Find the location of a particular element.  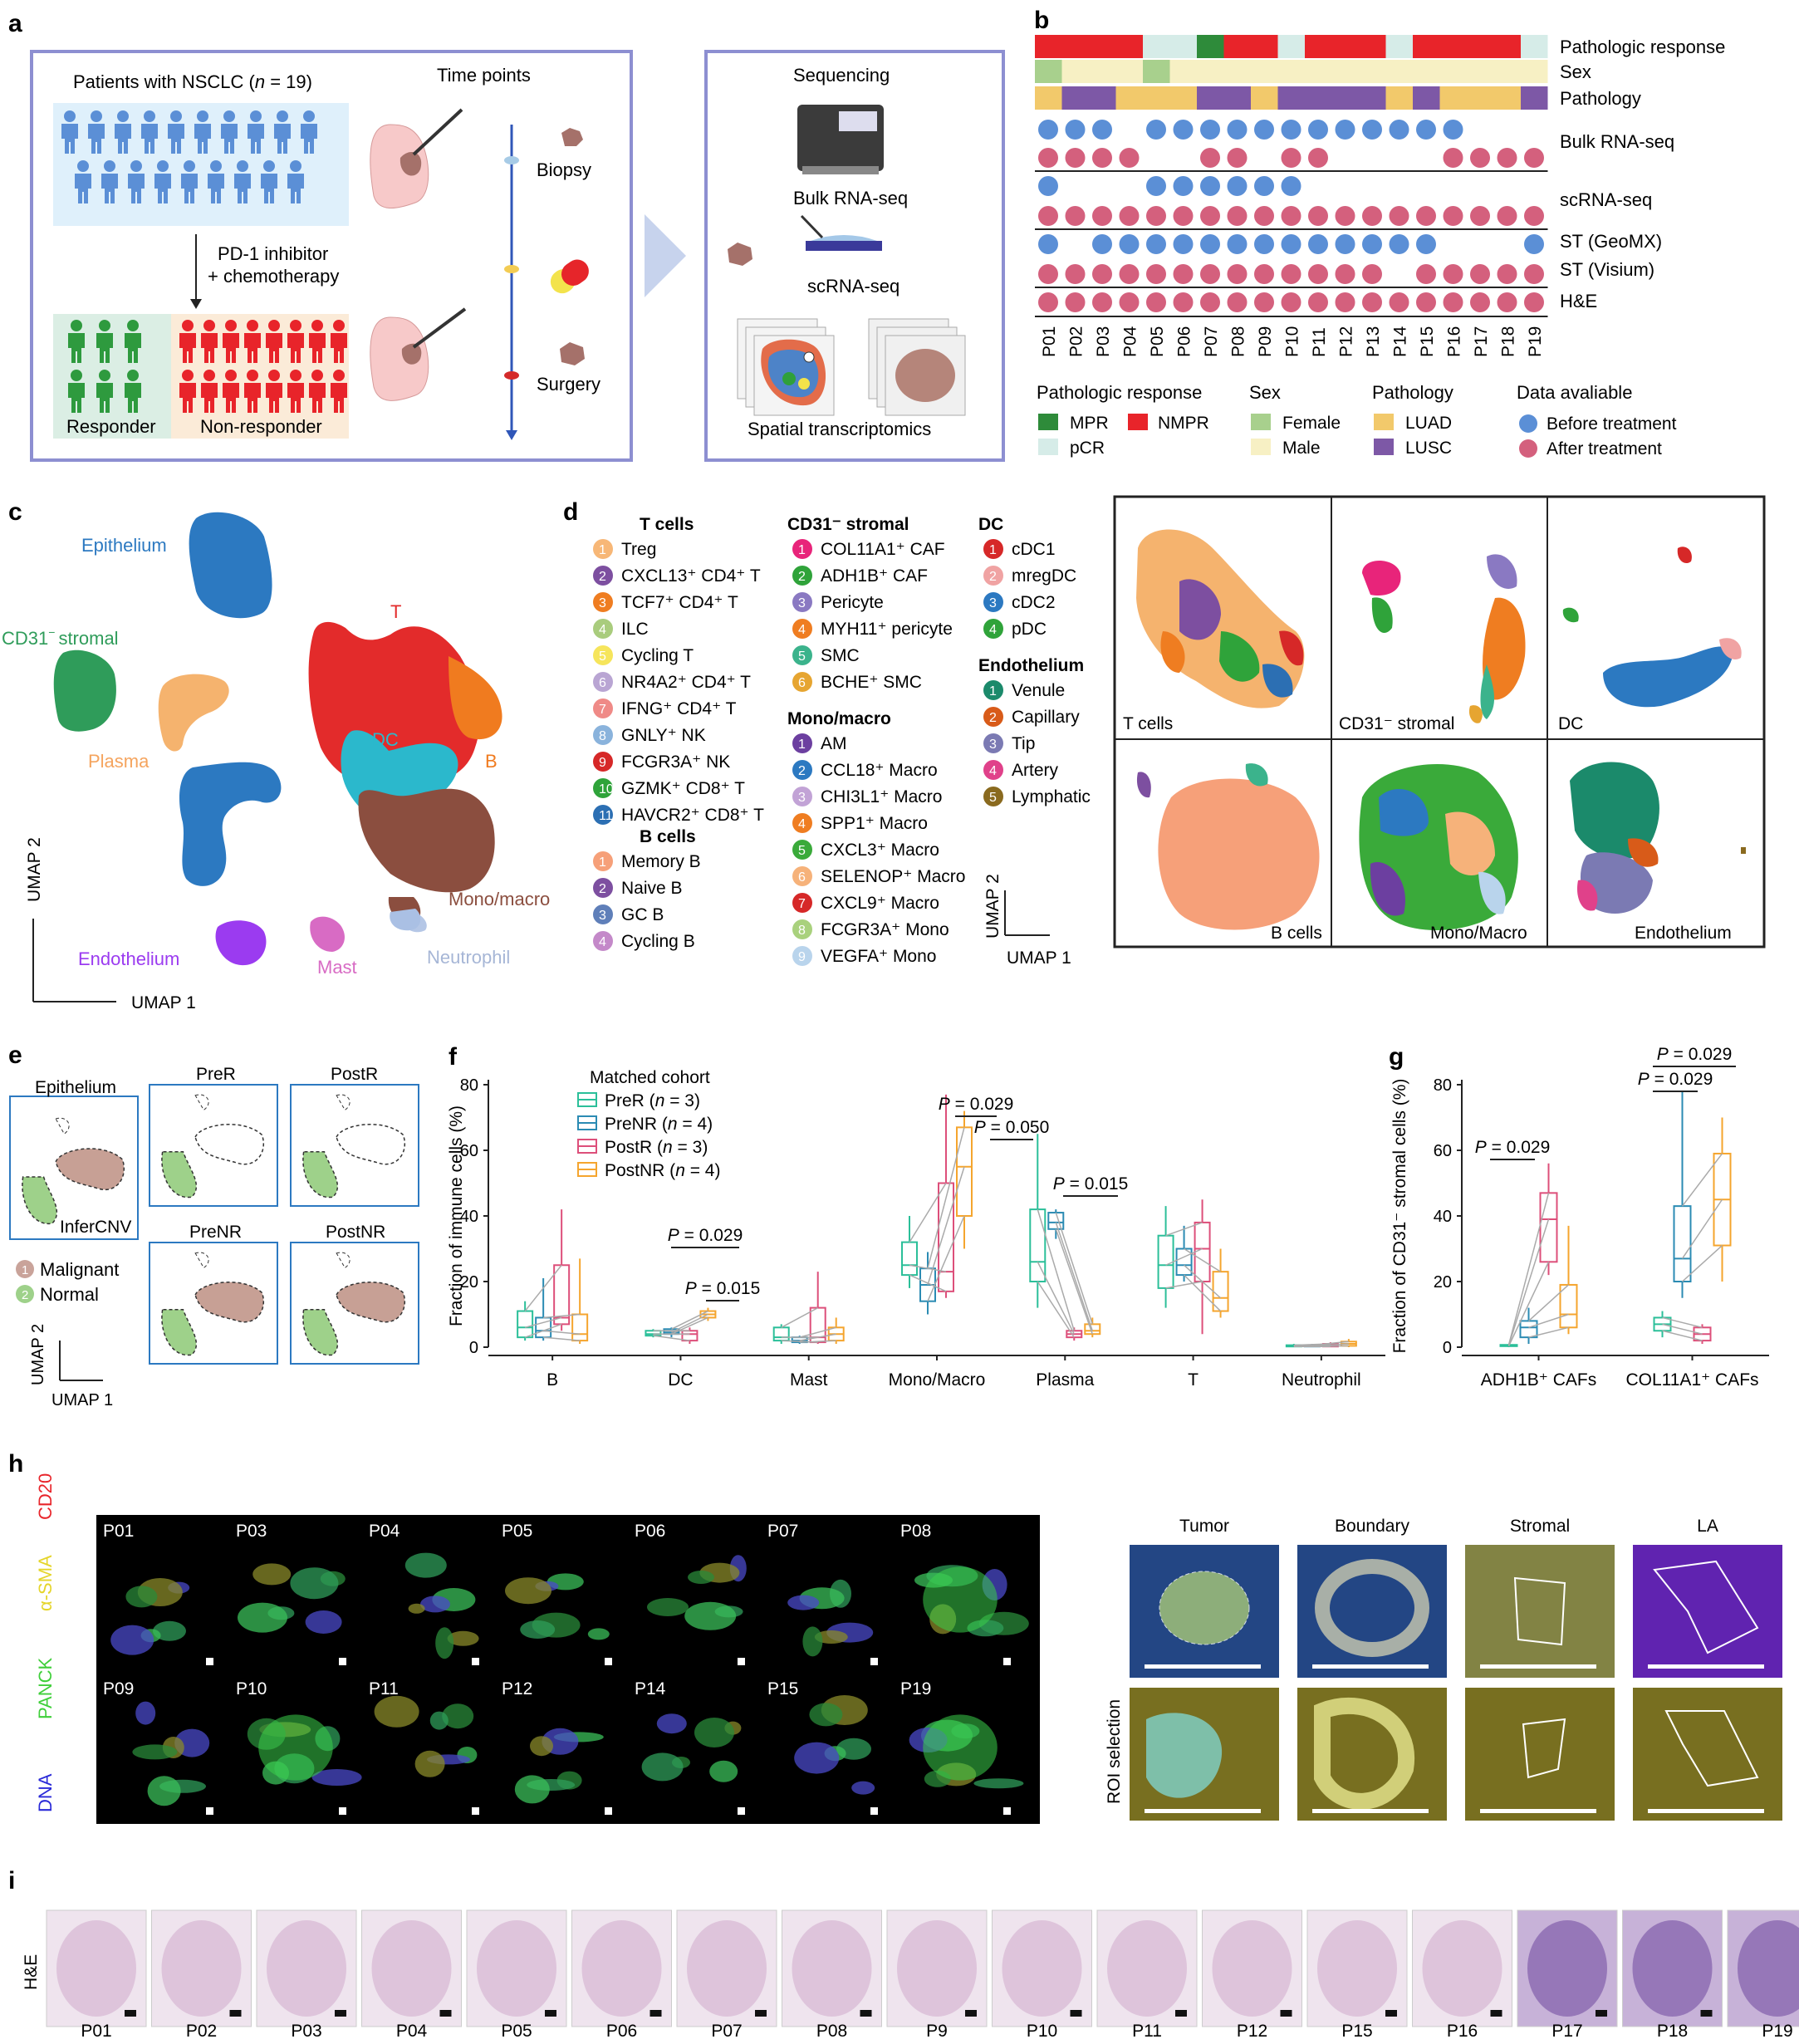

umap-dc is located at coordinates (1652, 627).